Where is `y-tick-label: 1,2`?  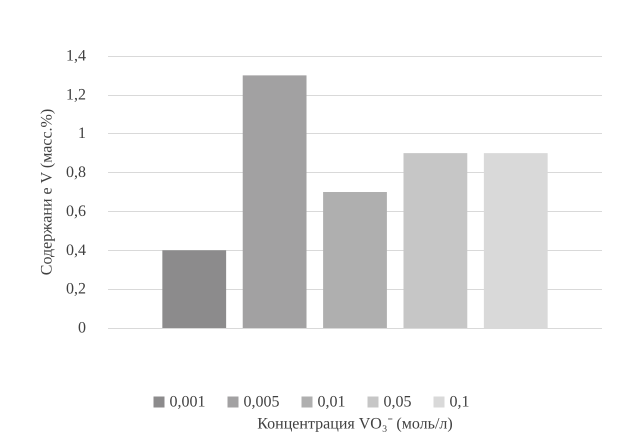
y-tick-label: 1,2 is located at coordinates (76, 95).